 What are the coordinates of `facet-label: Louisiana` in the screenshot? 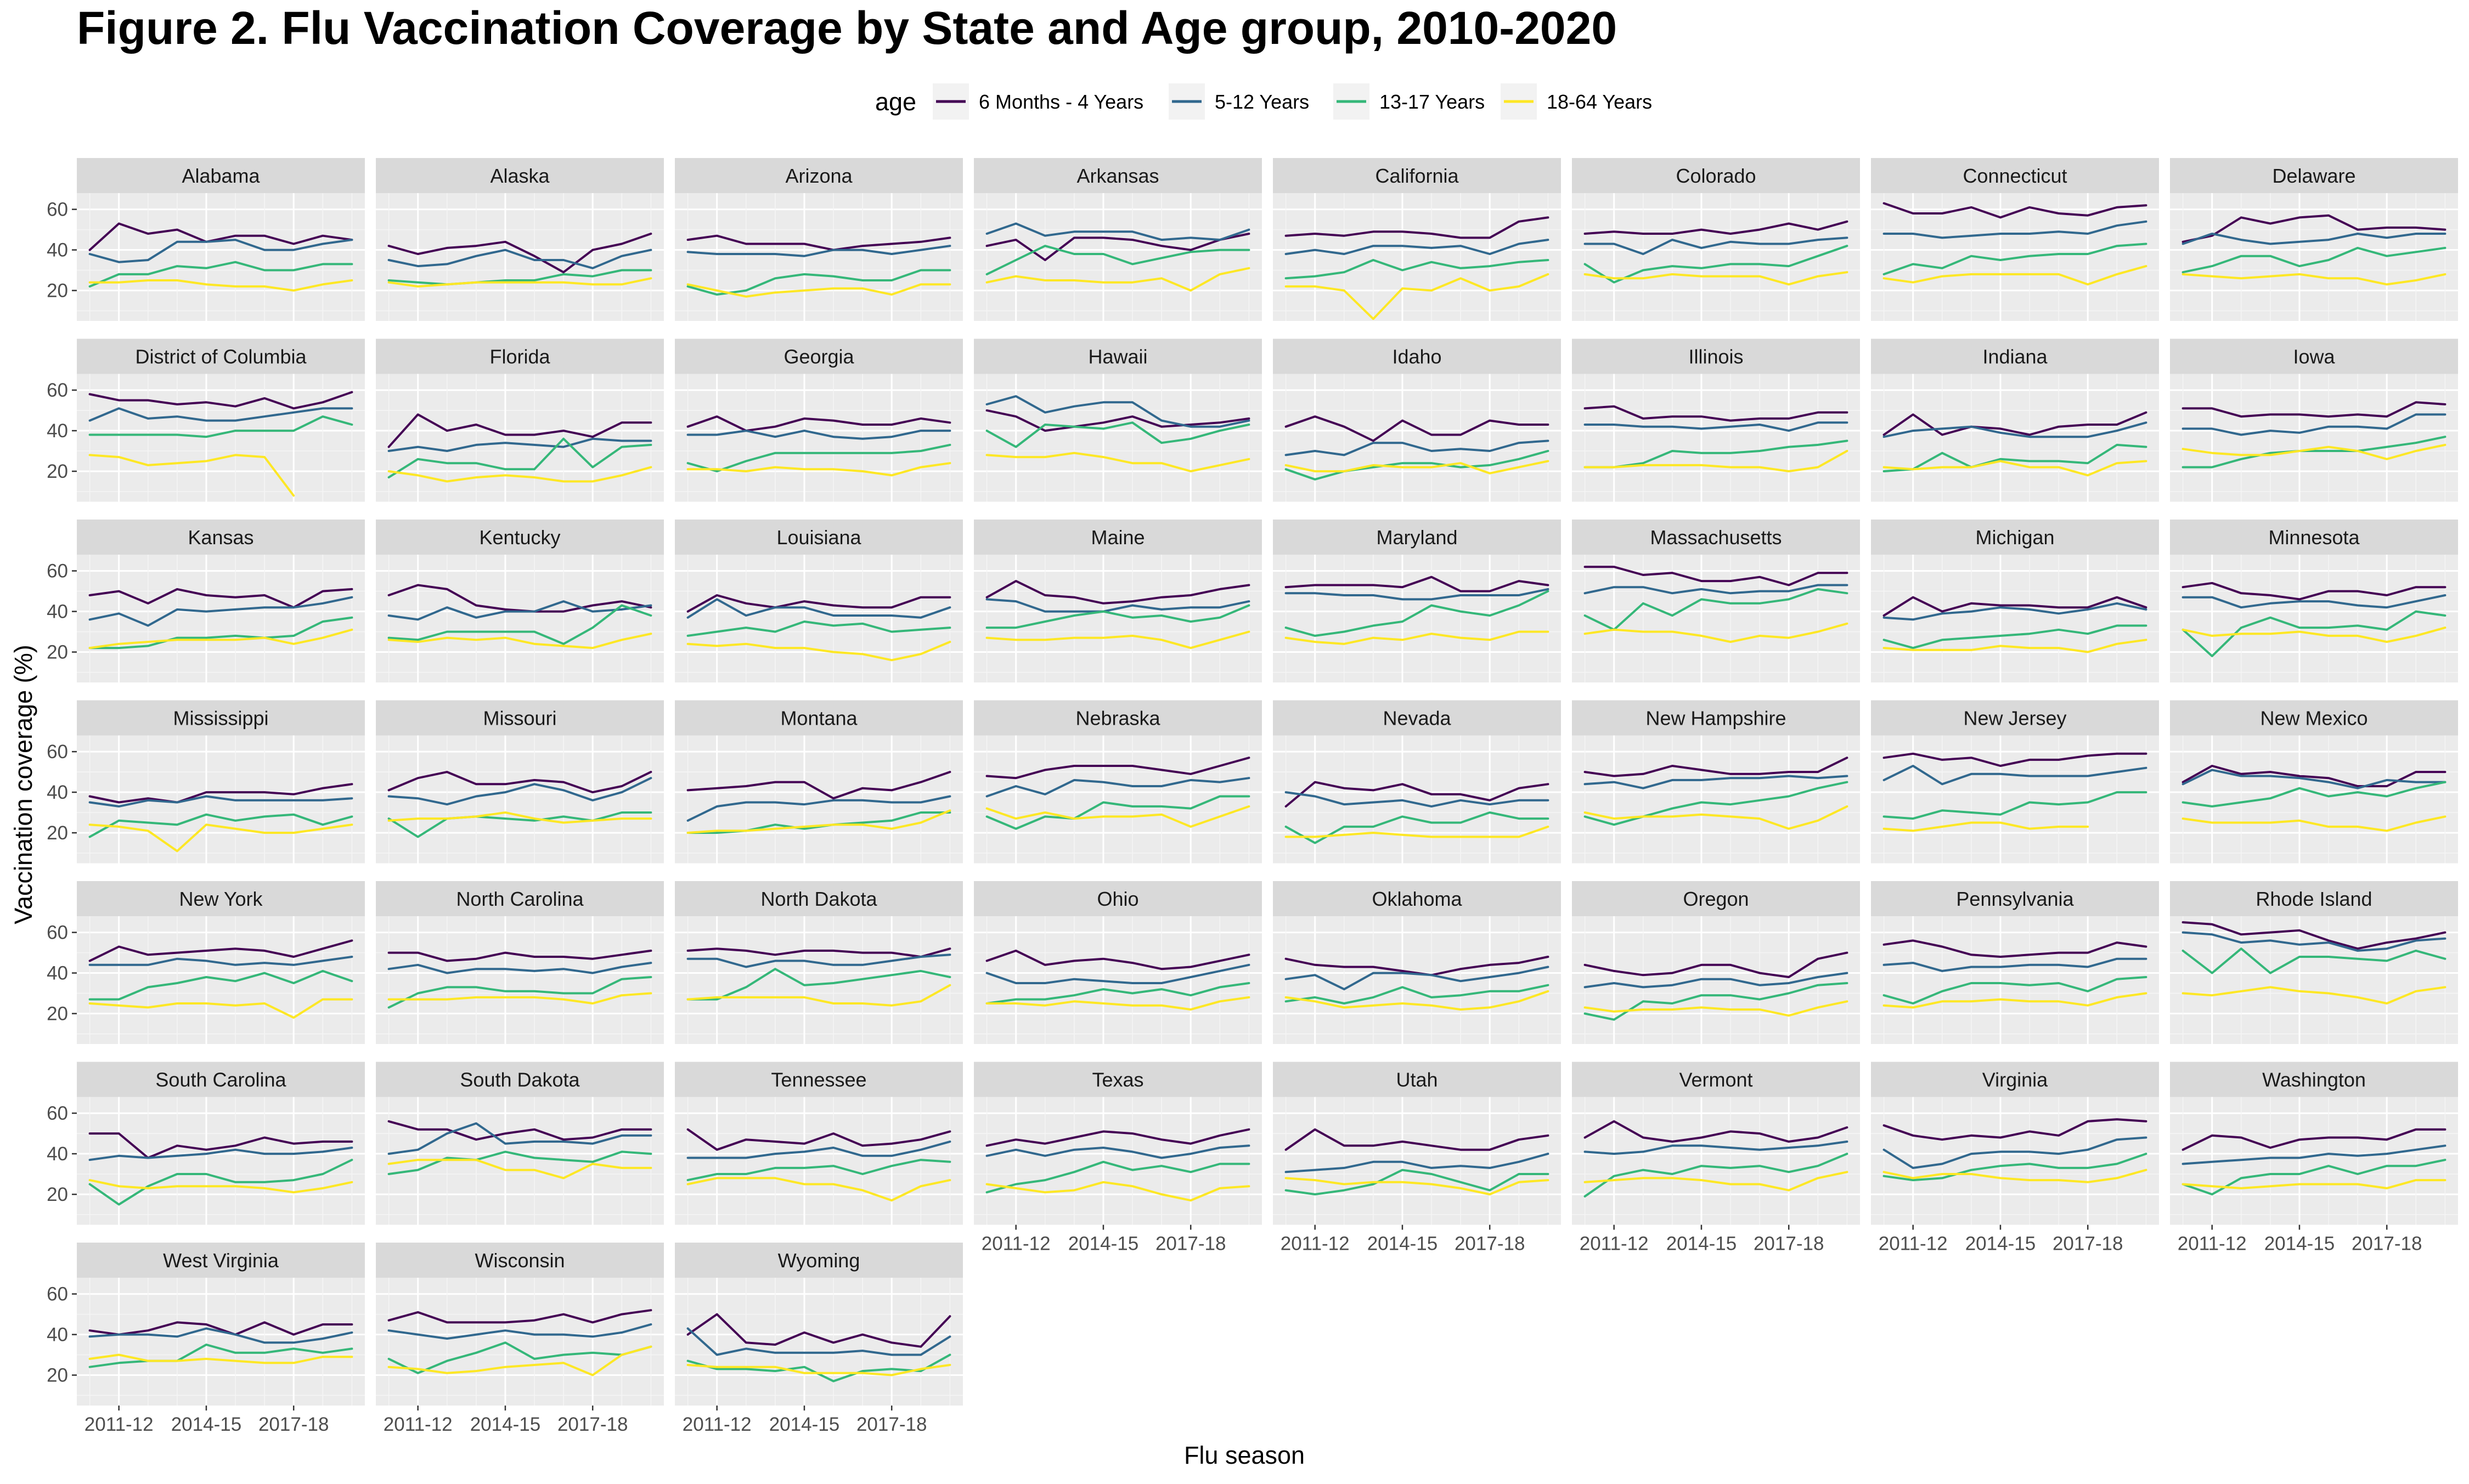 It's located at (818, 537).